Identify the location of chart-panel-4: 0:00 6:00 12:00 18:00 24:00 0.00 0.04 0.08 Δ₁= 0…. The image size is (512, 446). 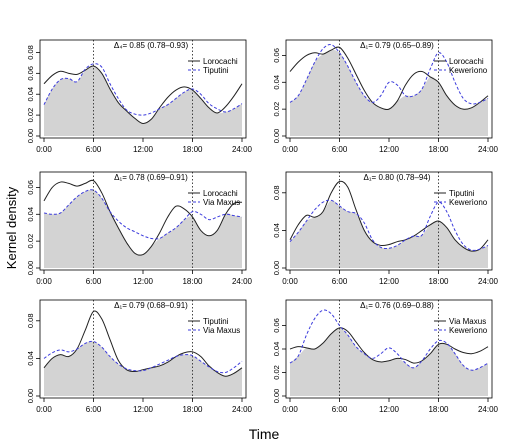
(385, 228).